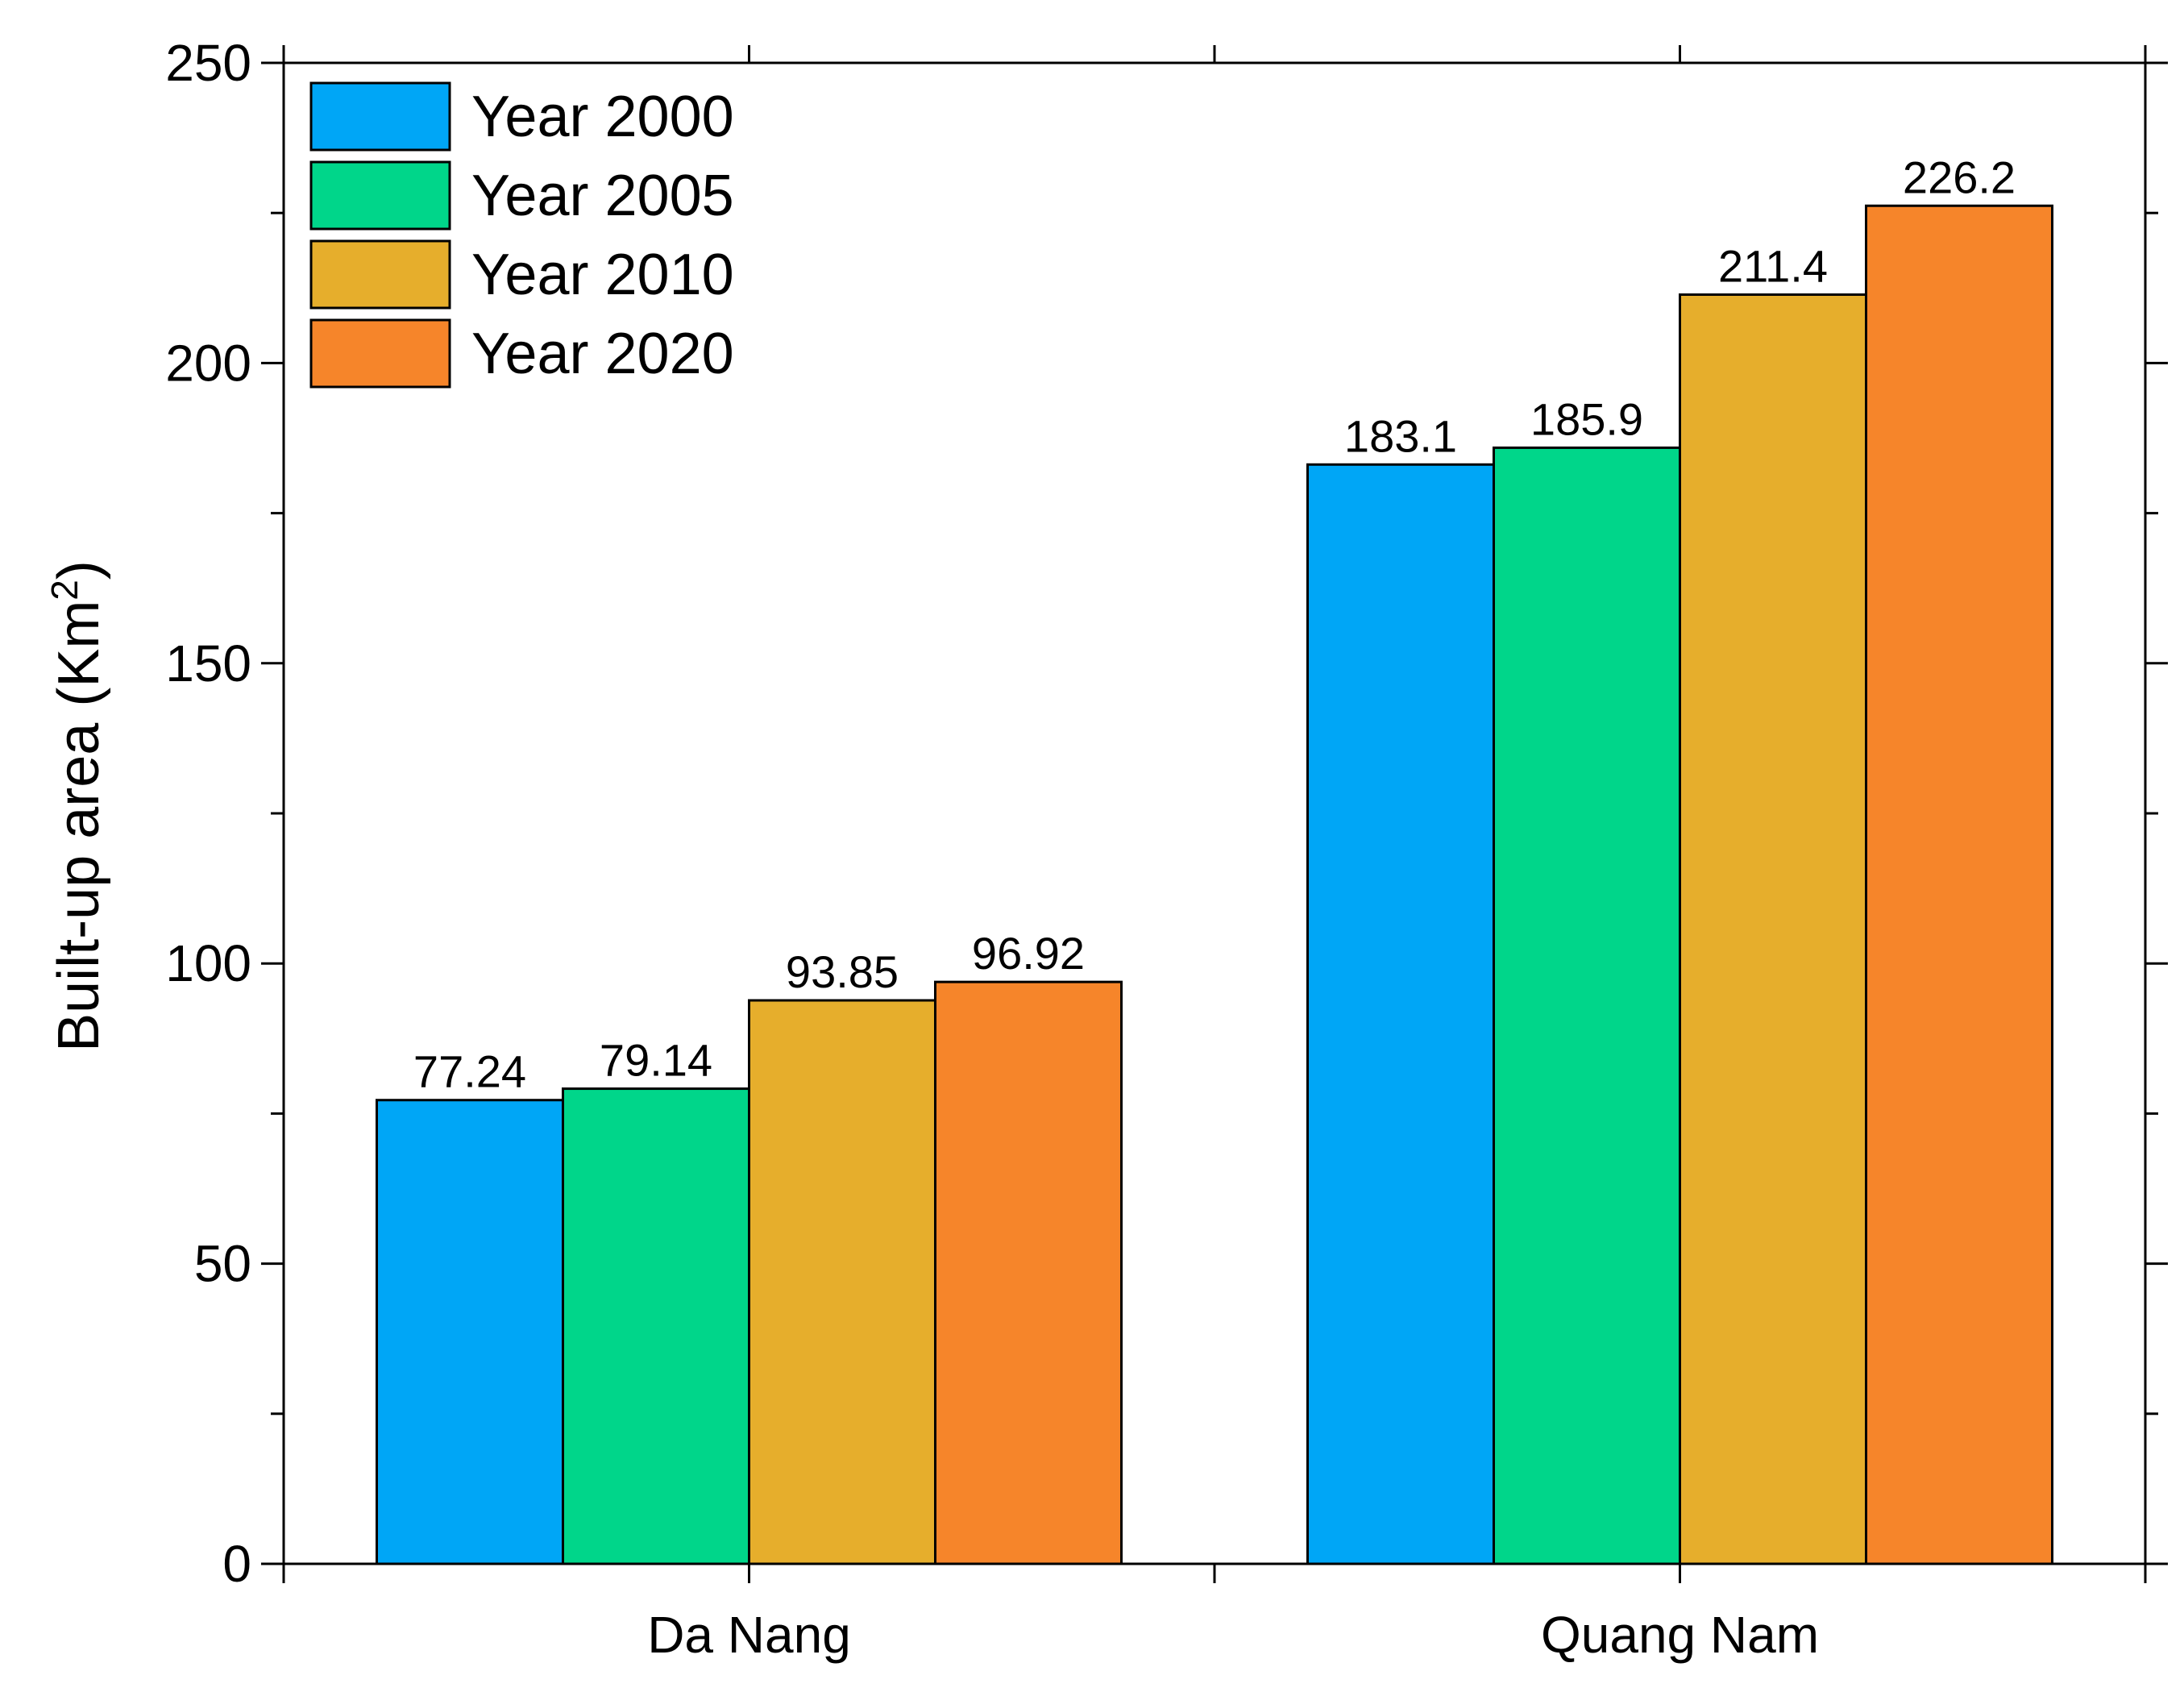 The height and width of the screenshot is (1692, 2184). I want to click on bar-data-label: 93.85, so click(842, 971).